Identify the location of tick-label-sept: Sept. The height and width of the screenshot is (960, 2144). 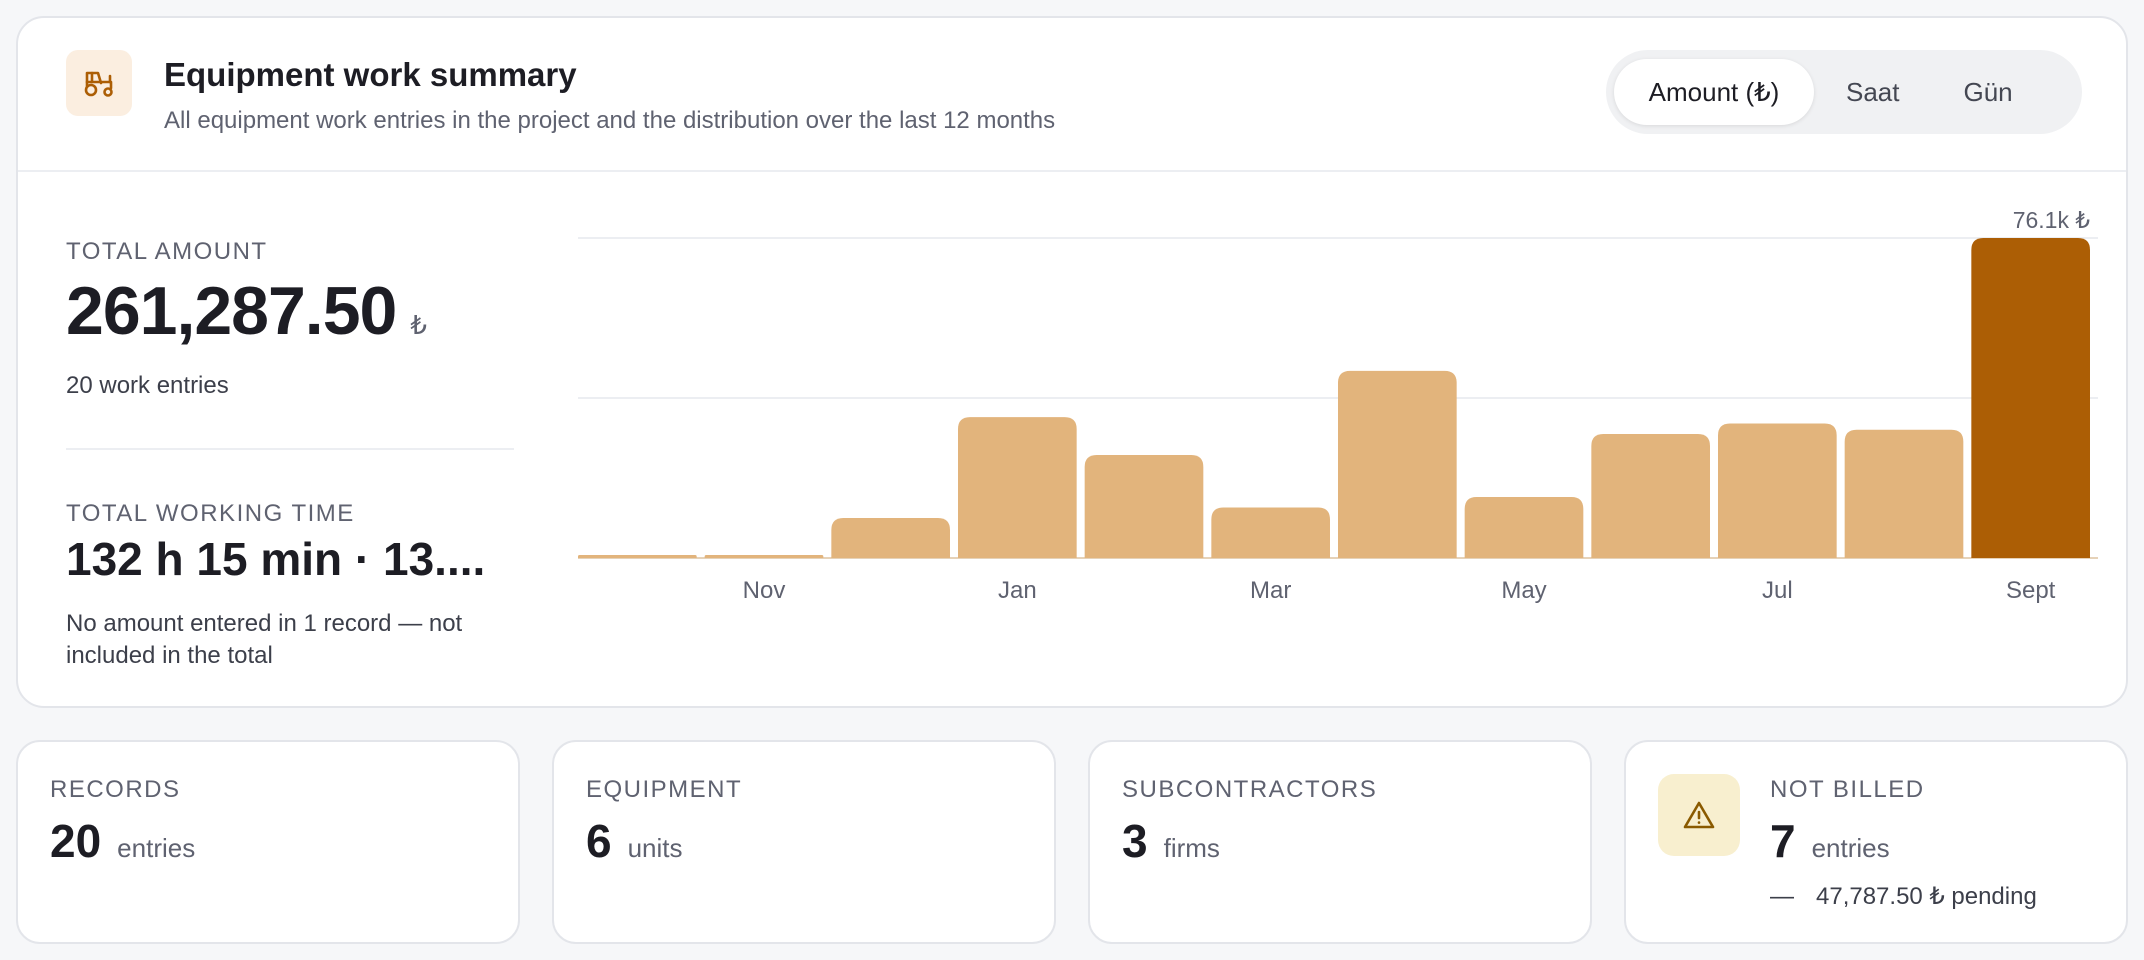
(2031, 590).